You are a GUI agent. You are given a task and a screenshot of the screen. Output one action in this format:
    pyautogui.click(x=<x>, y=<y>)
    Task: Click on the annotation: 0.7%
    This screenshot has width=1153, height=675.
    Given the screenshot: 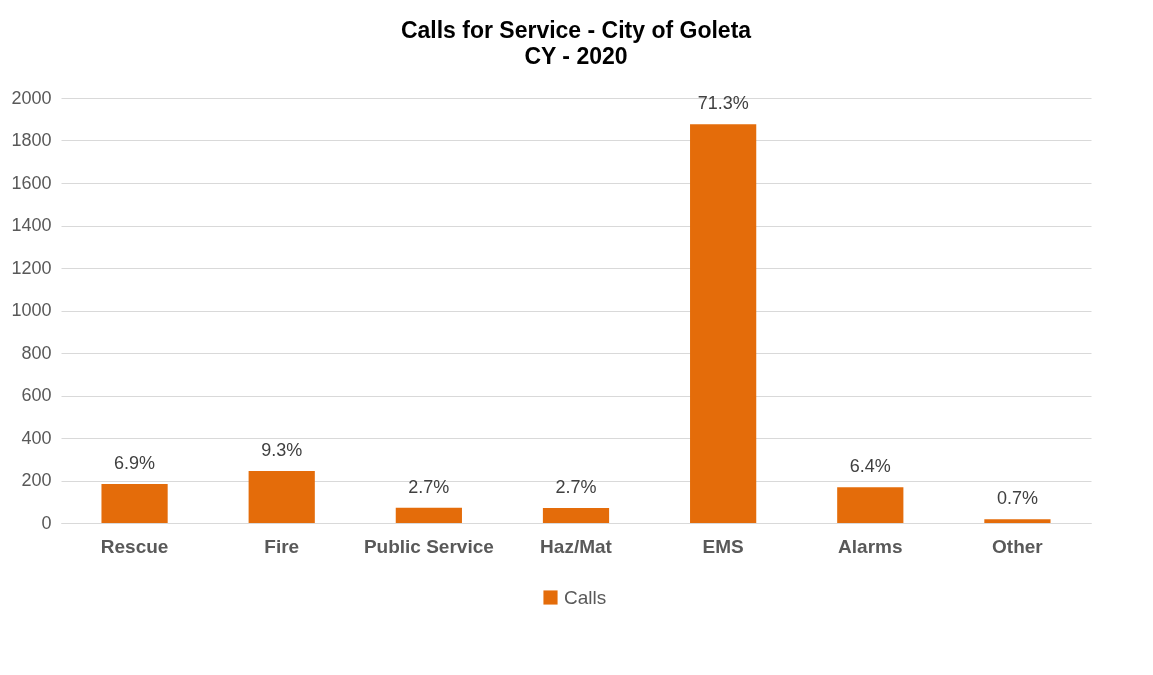 What is the action you would take?
    pyautogui.click(x=1017, y=498)
    